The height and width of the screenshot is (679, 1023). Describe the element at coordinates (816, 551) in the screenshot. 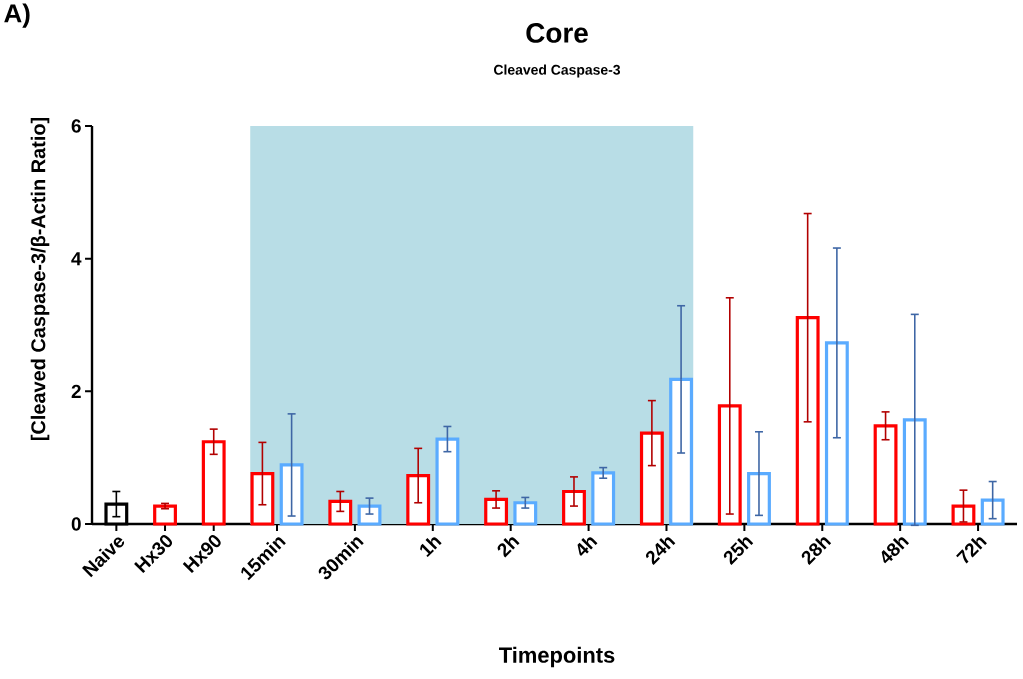

I see `x-tick-label: 28h` at that location.